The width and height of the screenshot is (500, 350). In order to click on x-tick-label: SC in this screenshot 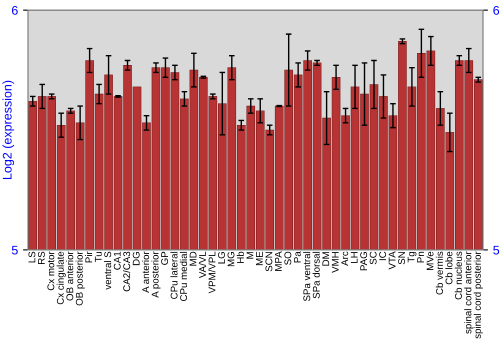, I will do `click(373, 258)`.